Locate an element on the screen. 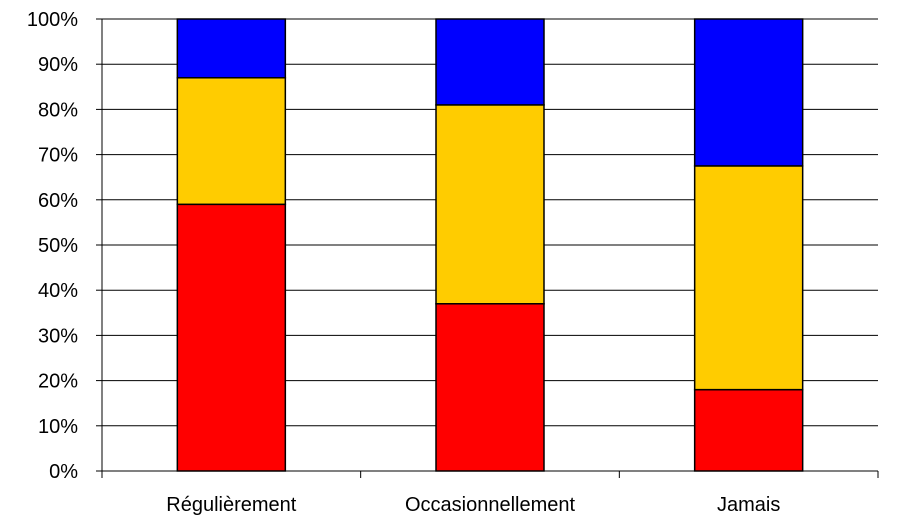 The height and width of the screenshot is (527, 900). y-tick-label-0: 0% is located at coordinates (63, 472).